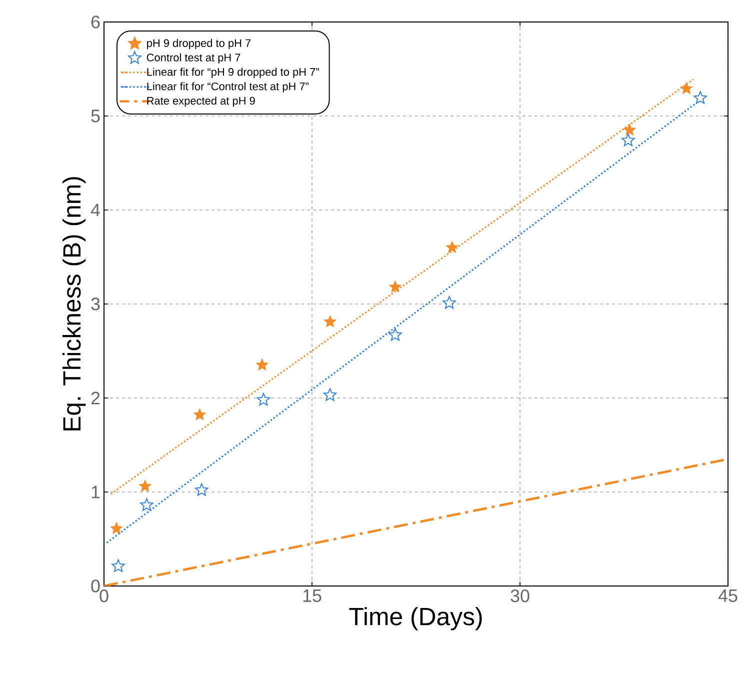  I want to click on x-tick-label: 30, so click(520, 596).